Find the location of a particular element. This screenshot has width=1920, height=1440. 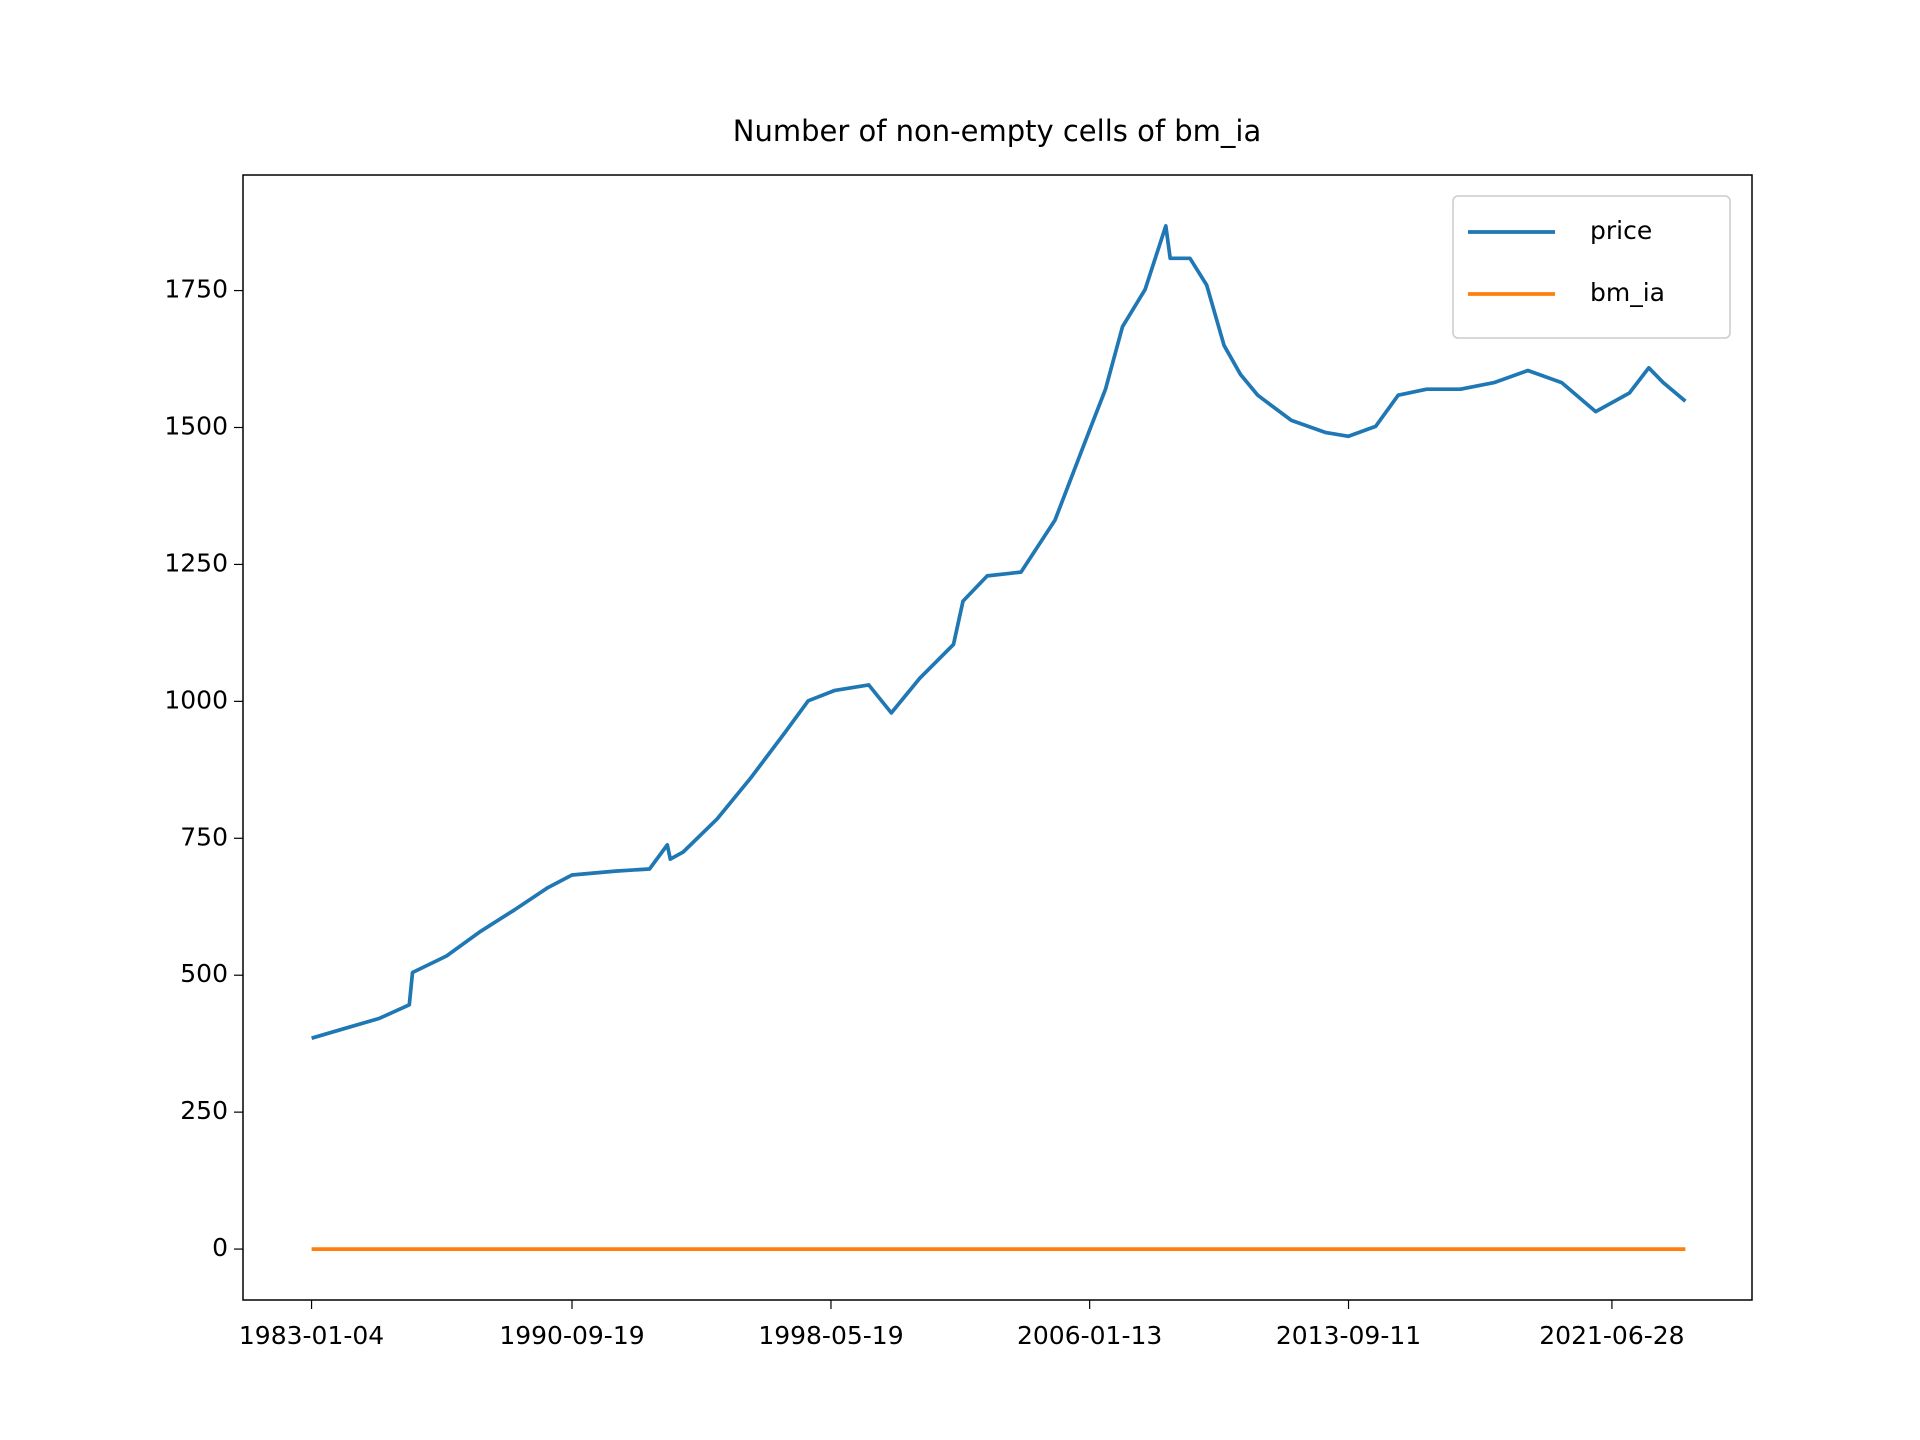

x-tick-label: 2013-09-11 is located at coordinates (1348, 1335).